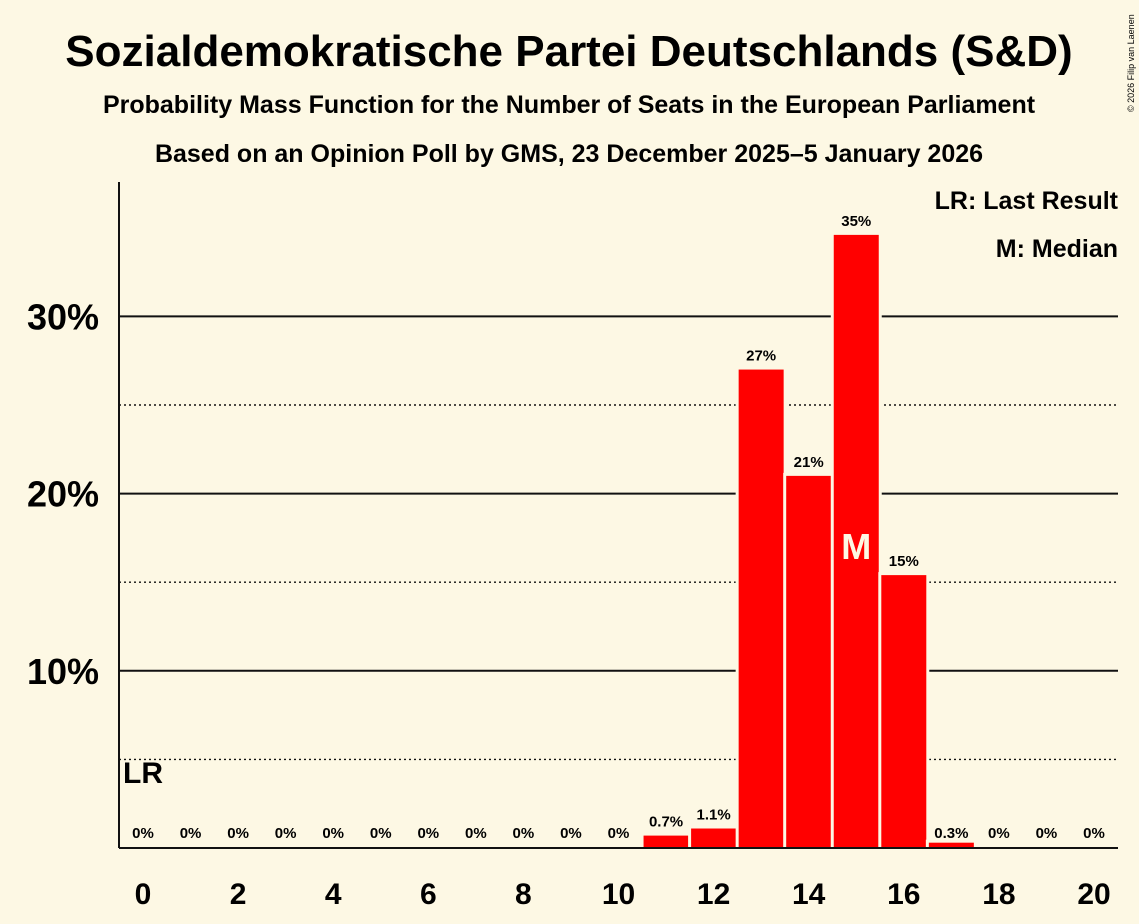 The image size is (1139, 924). I want to click on x-tick-label: 18, so click(998, 894).